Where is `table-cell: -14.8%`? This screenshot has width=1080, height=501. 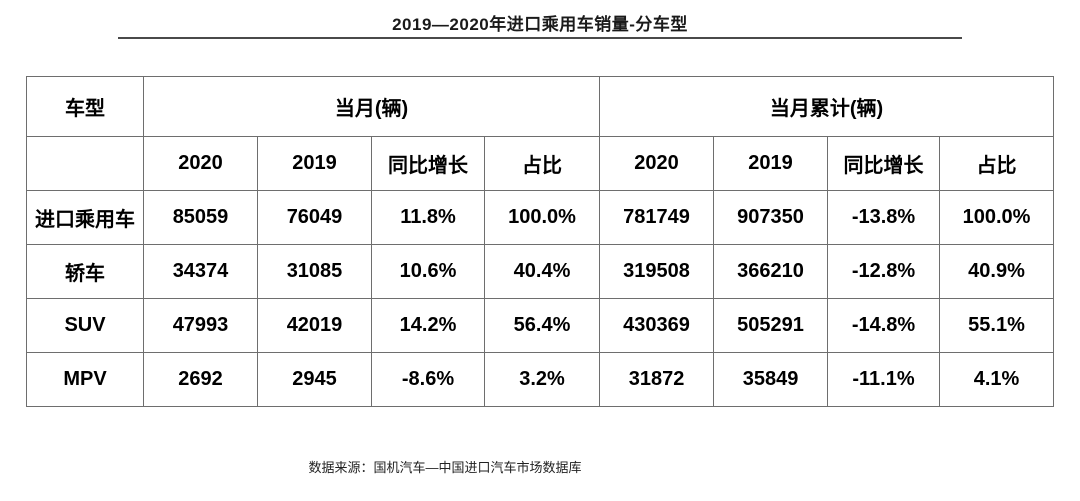 table-cell: -14.8% is located at coordinates (884, 325).